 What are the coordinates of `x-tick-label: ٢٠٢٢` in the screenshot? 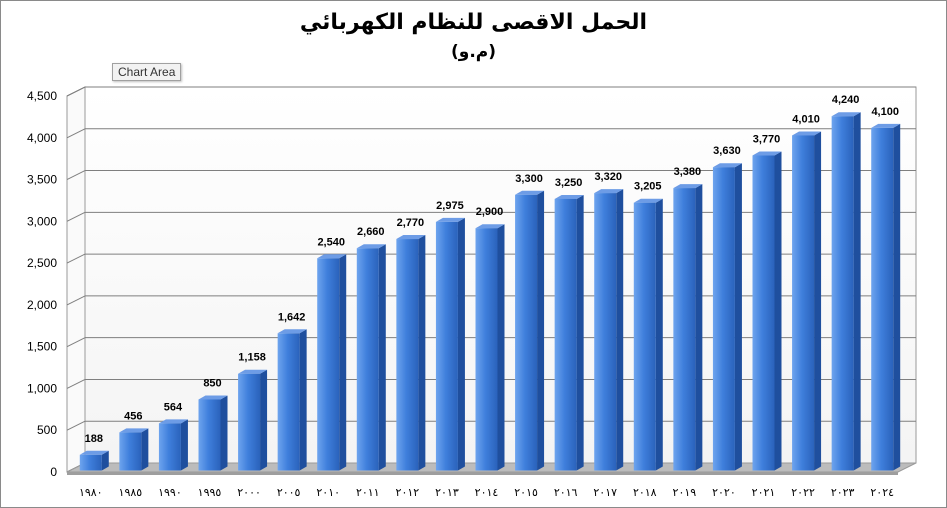 It's located at (803, 492).